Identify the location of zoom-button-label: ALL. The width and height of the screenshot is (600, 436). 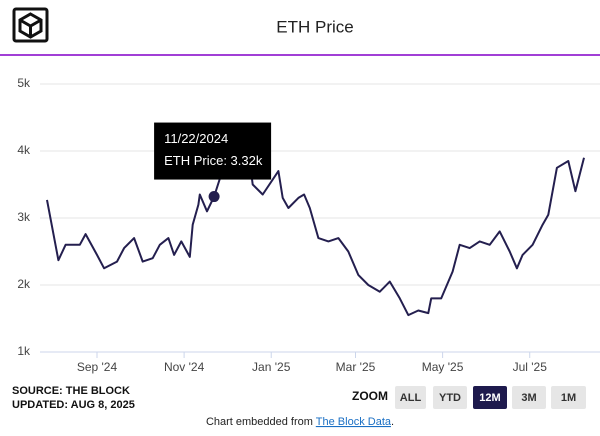
(411, 398).